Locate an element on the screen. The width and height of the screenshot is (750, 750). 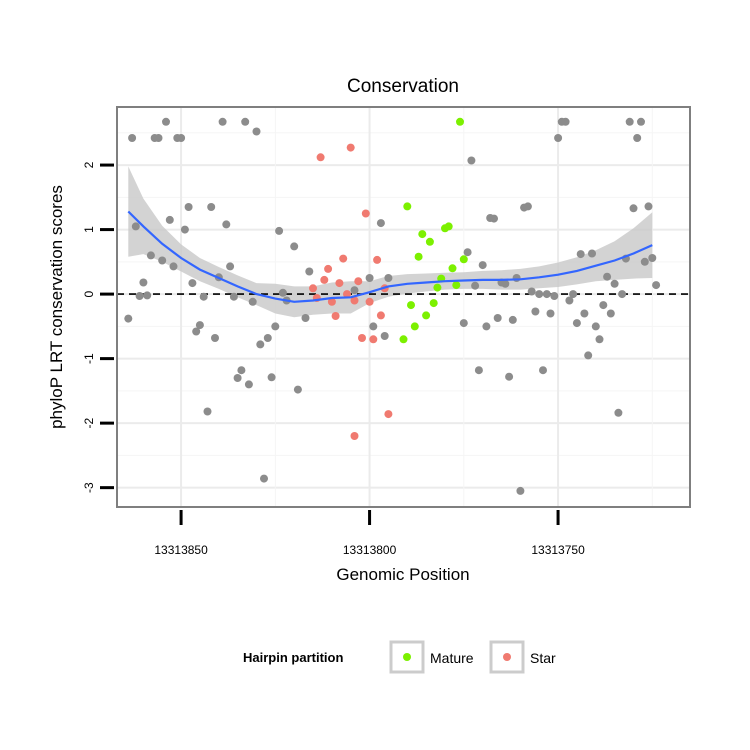
y-tick-label: -3 is located at coordinates (89, 487).